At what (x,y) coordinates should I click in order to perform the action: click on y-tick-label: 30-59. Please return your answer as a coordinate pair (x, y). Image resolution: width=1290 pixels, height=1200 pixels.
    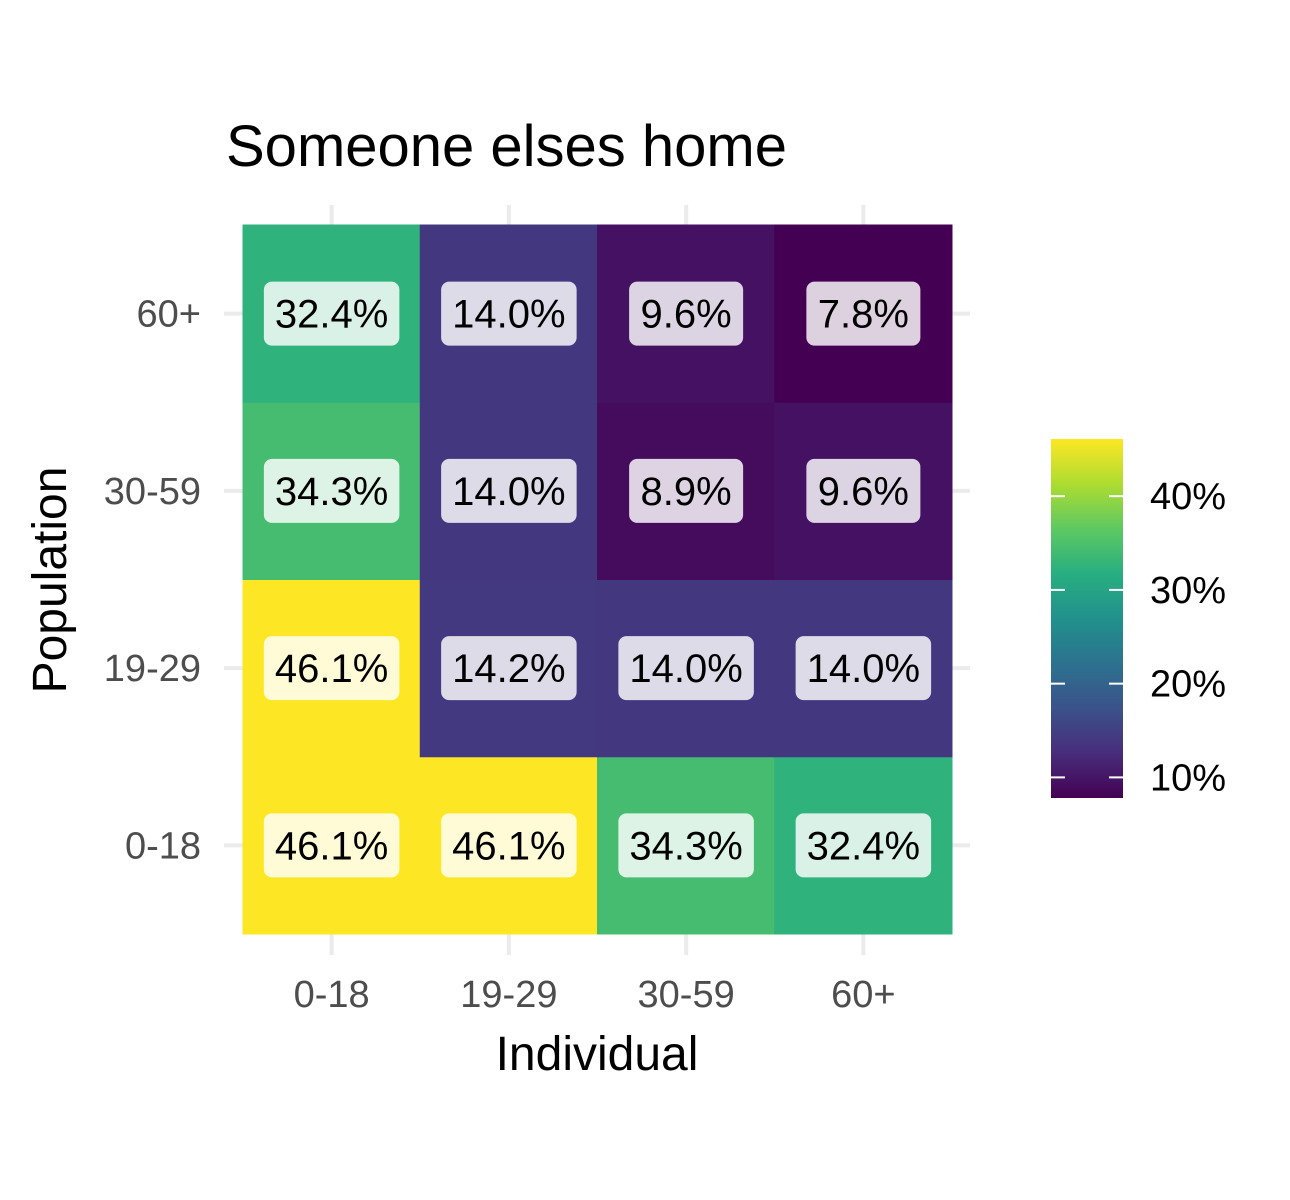
    Looking at the image, I should click on (152, 492).